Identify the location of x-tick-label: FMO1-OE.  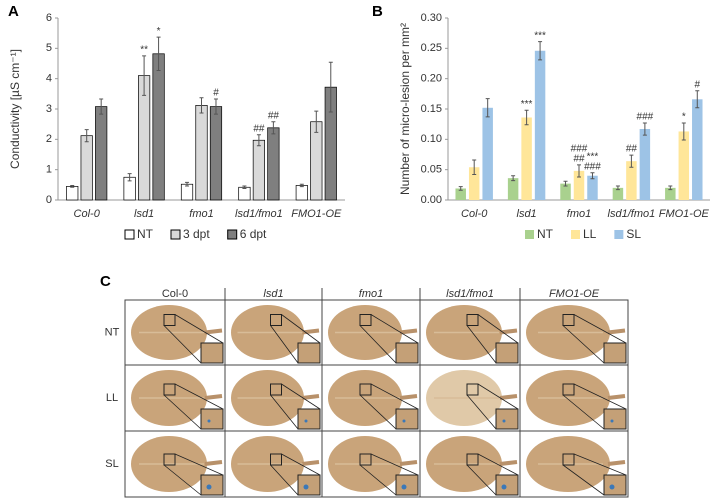
(684, 214).